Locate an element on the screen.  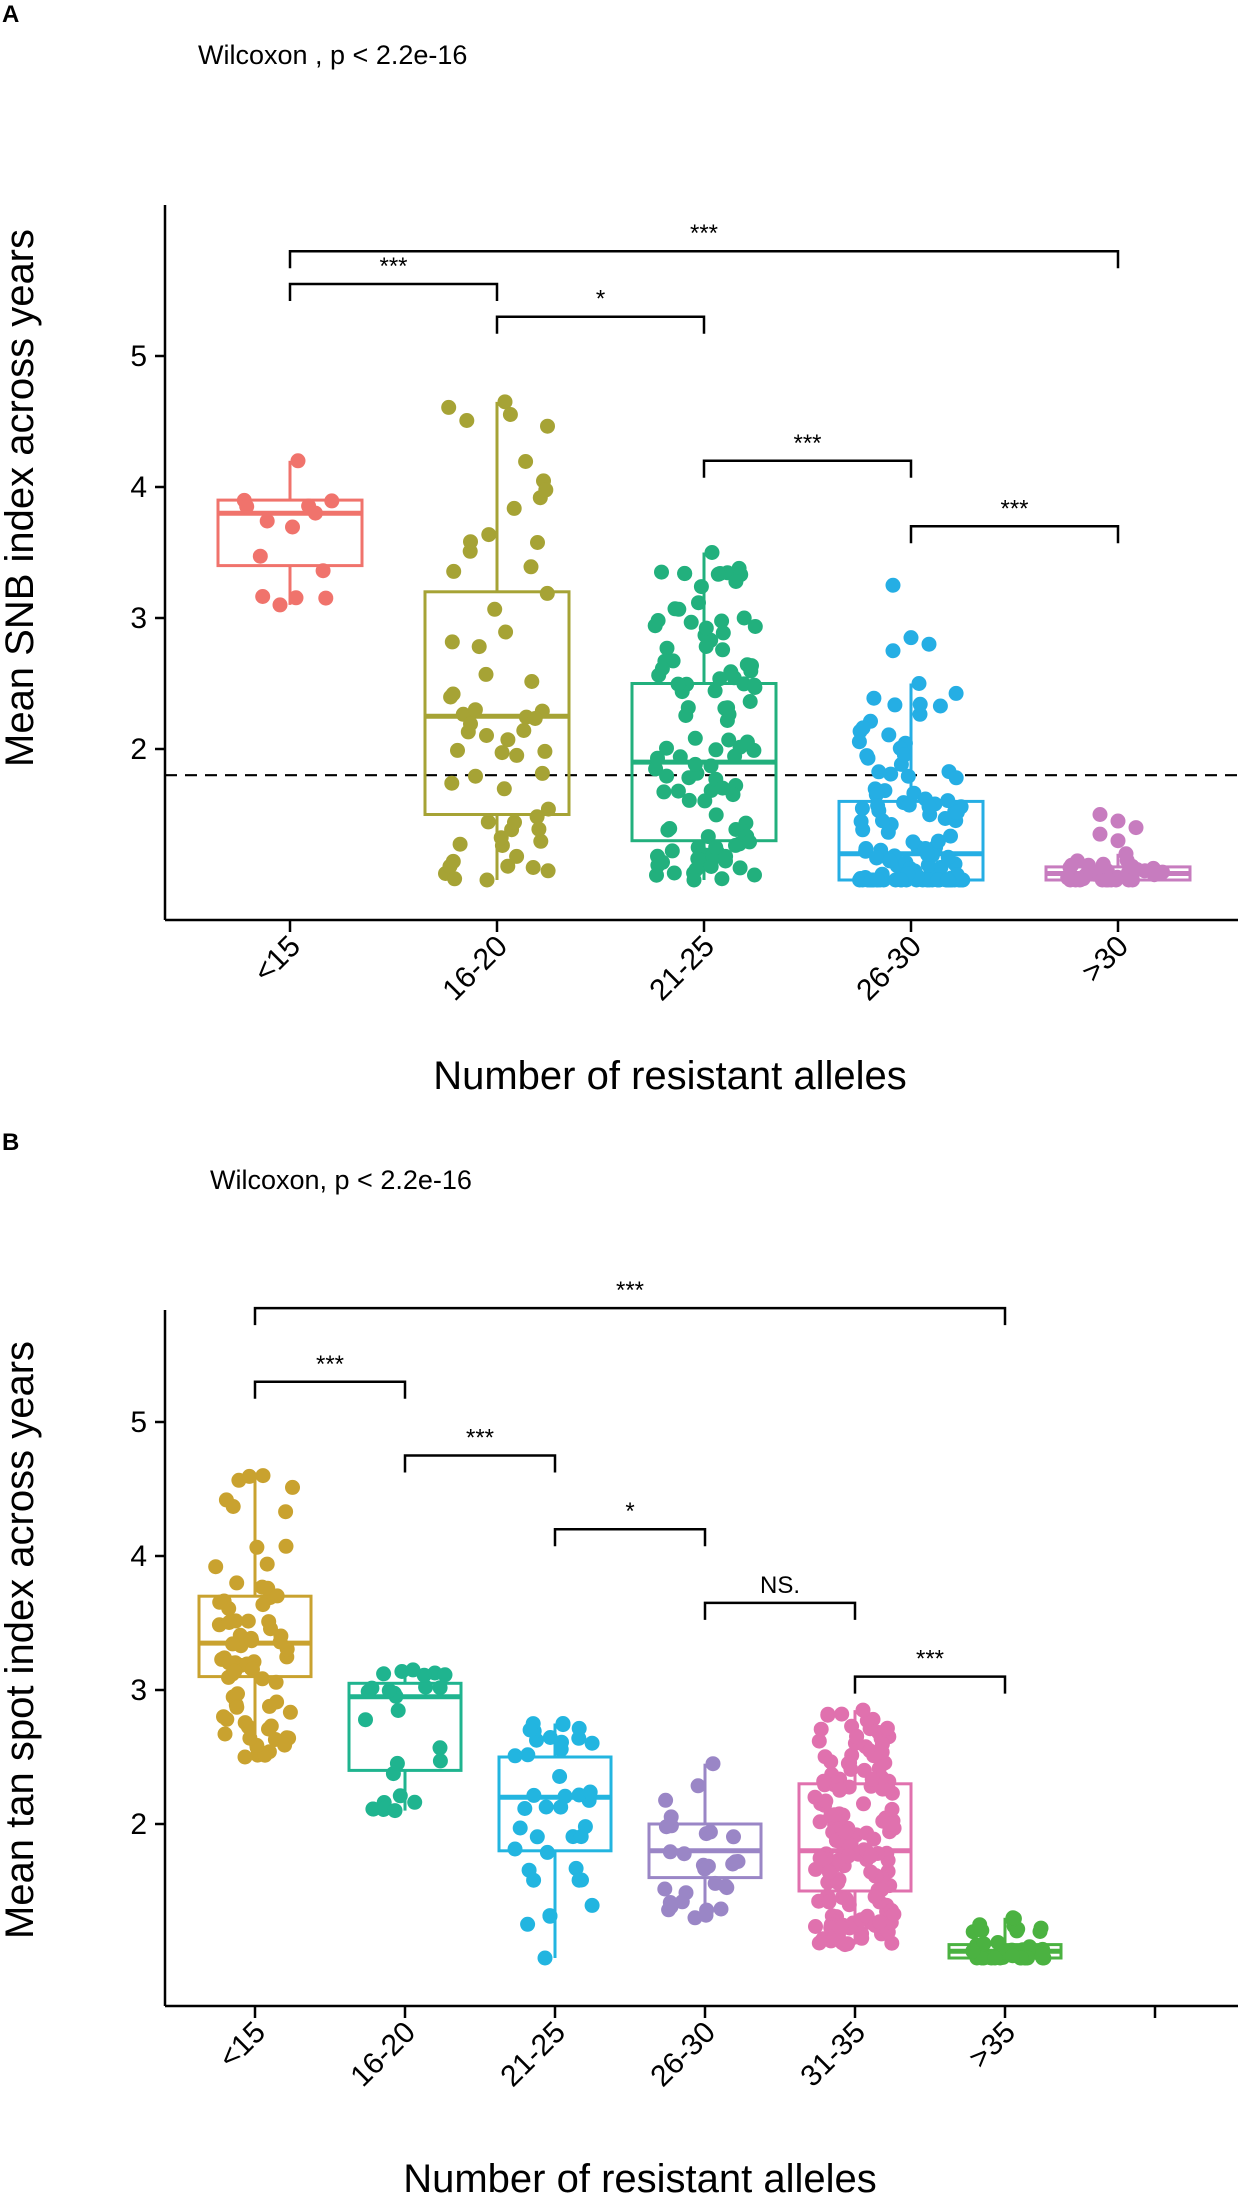
panel-b-y-tick-label: 5 is located at coordinates (138, 1422).